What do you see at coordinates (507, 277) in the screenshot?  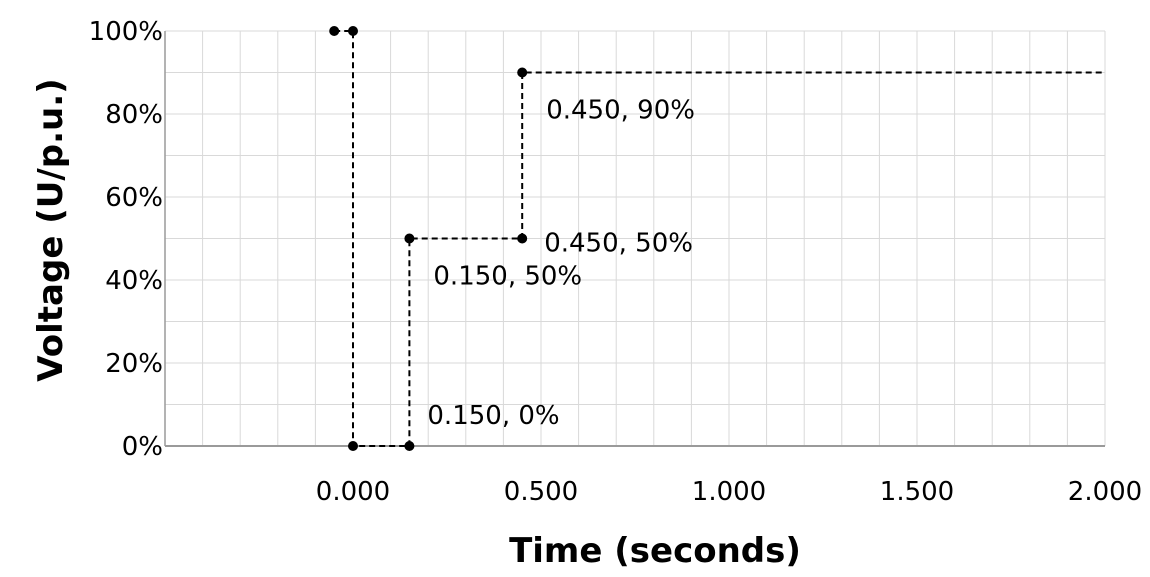 I see `data-label: 0.150, 50%` at bounding box center [507, 277].